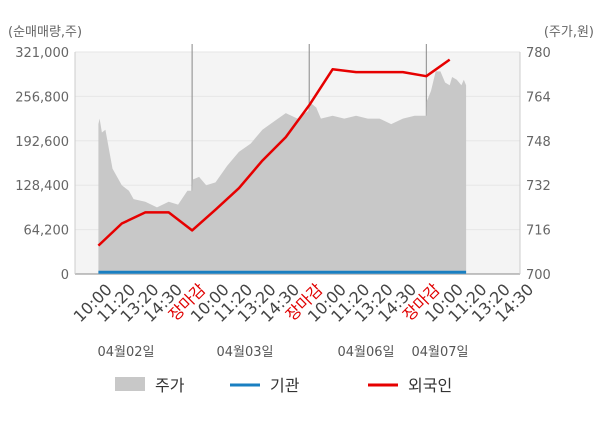 The height and width of the screenshot is (428, 600). What do you see at coordinates (42, 186) in the screenshot?
I see `left-tick-label: 128,400` at bounding box center [42, 186].